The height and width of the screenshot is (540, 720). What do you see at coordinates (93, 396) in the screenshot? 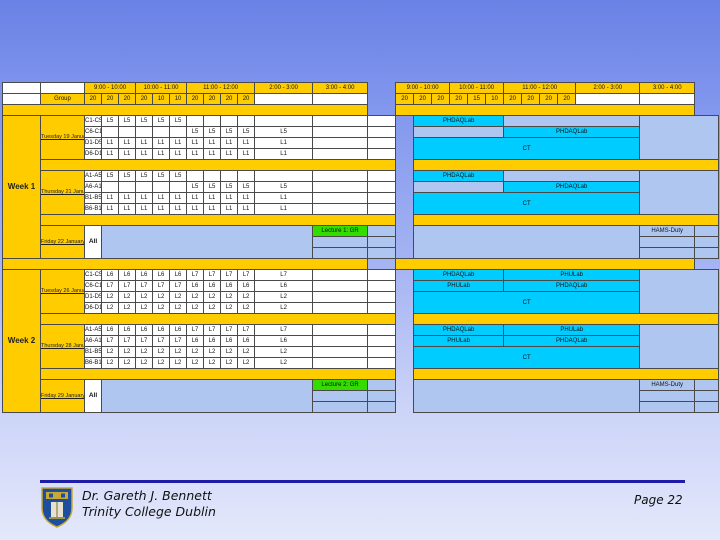
I see `all-groups-cell: All` at bounding box center [93, 396].